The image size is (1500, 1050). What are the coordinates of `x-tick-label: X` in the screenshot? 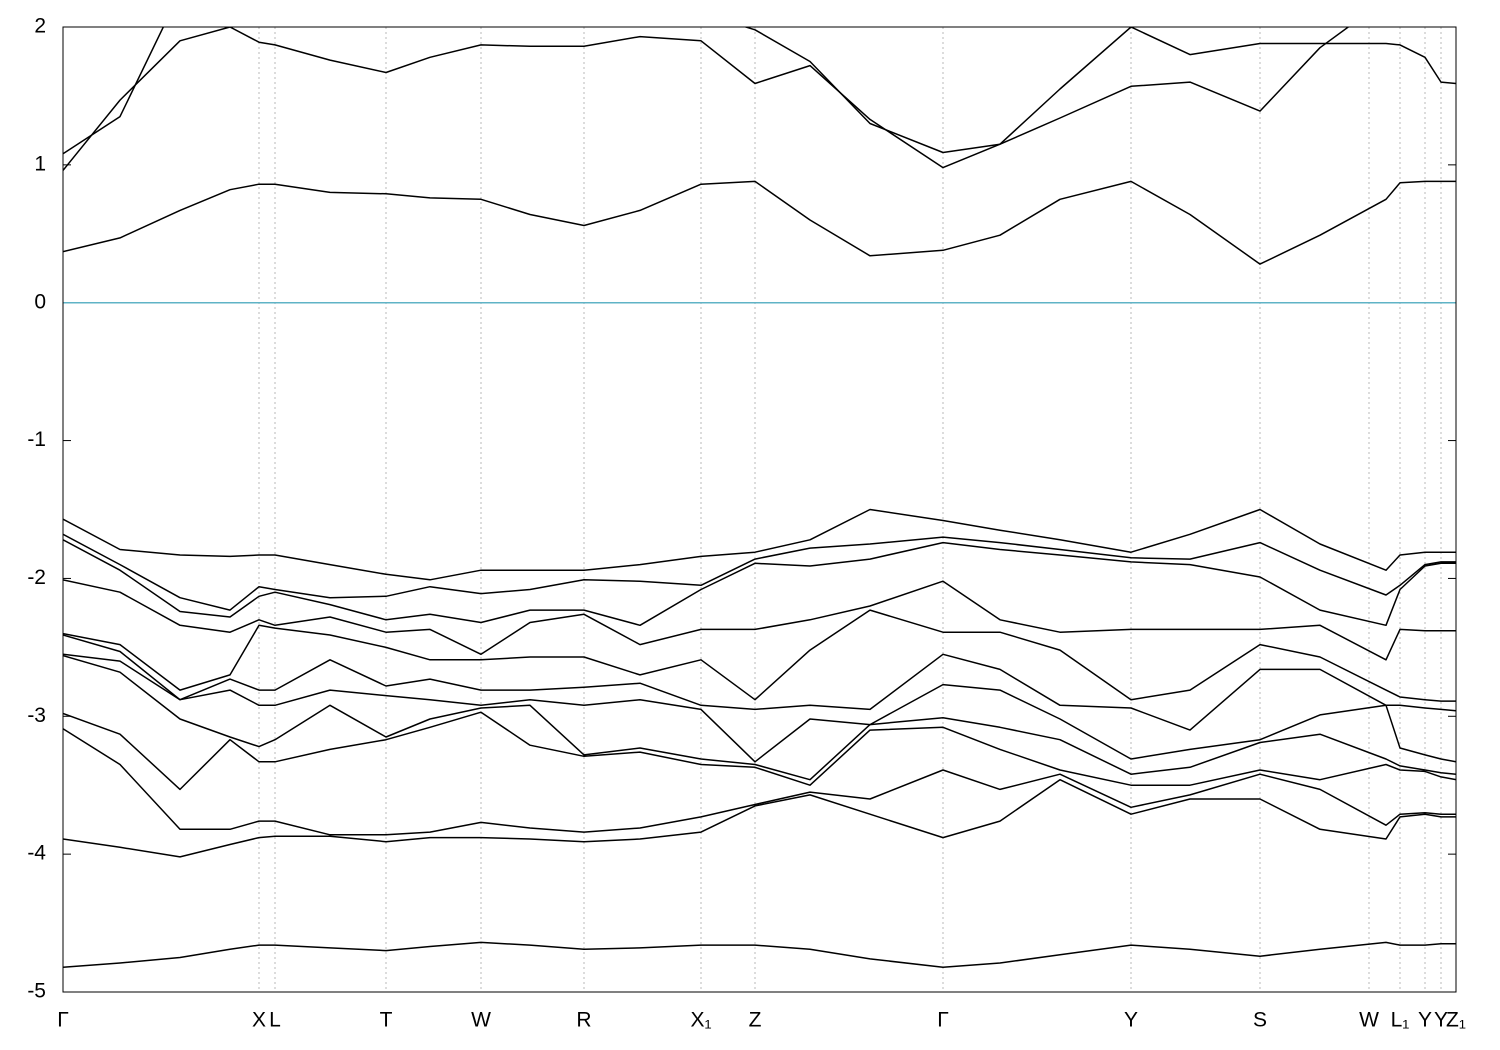 It's located at (259, 1020).